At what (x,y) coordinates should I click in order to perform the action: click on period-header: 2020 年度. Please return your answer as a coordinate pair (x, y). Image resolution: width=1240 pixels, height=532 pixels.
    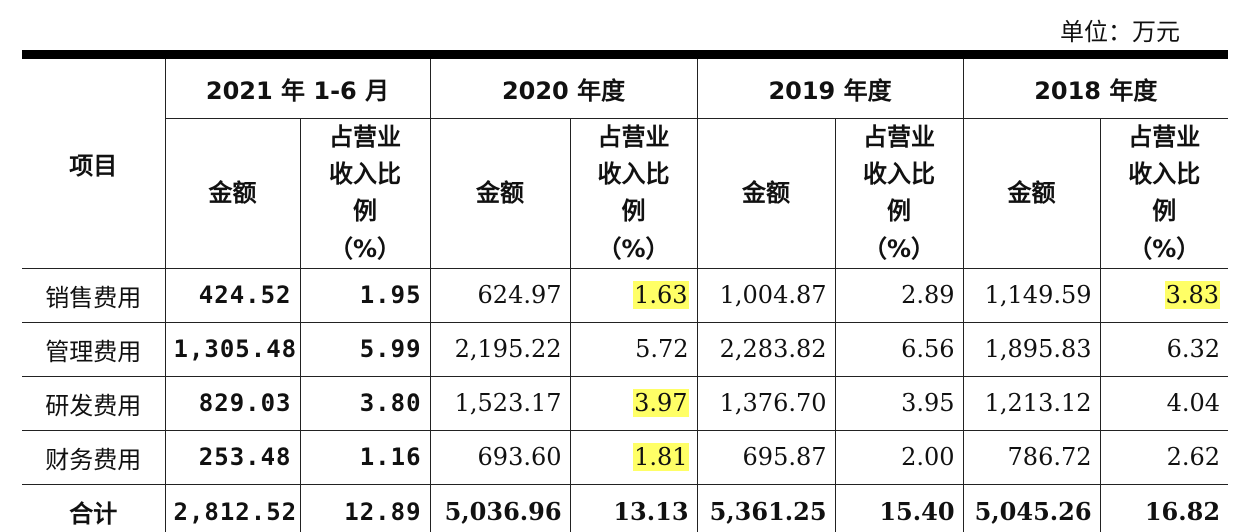
    Looking at the image, I should click on (563, 86).